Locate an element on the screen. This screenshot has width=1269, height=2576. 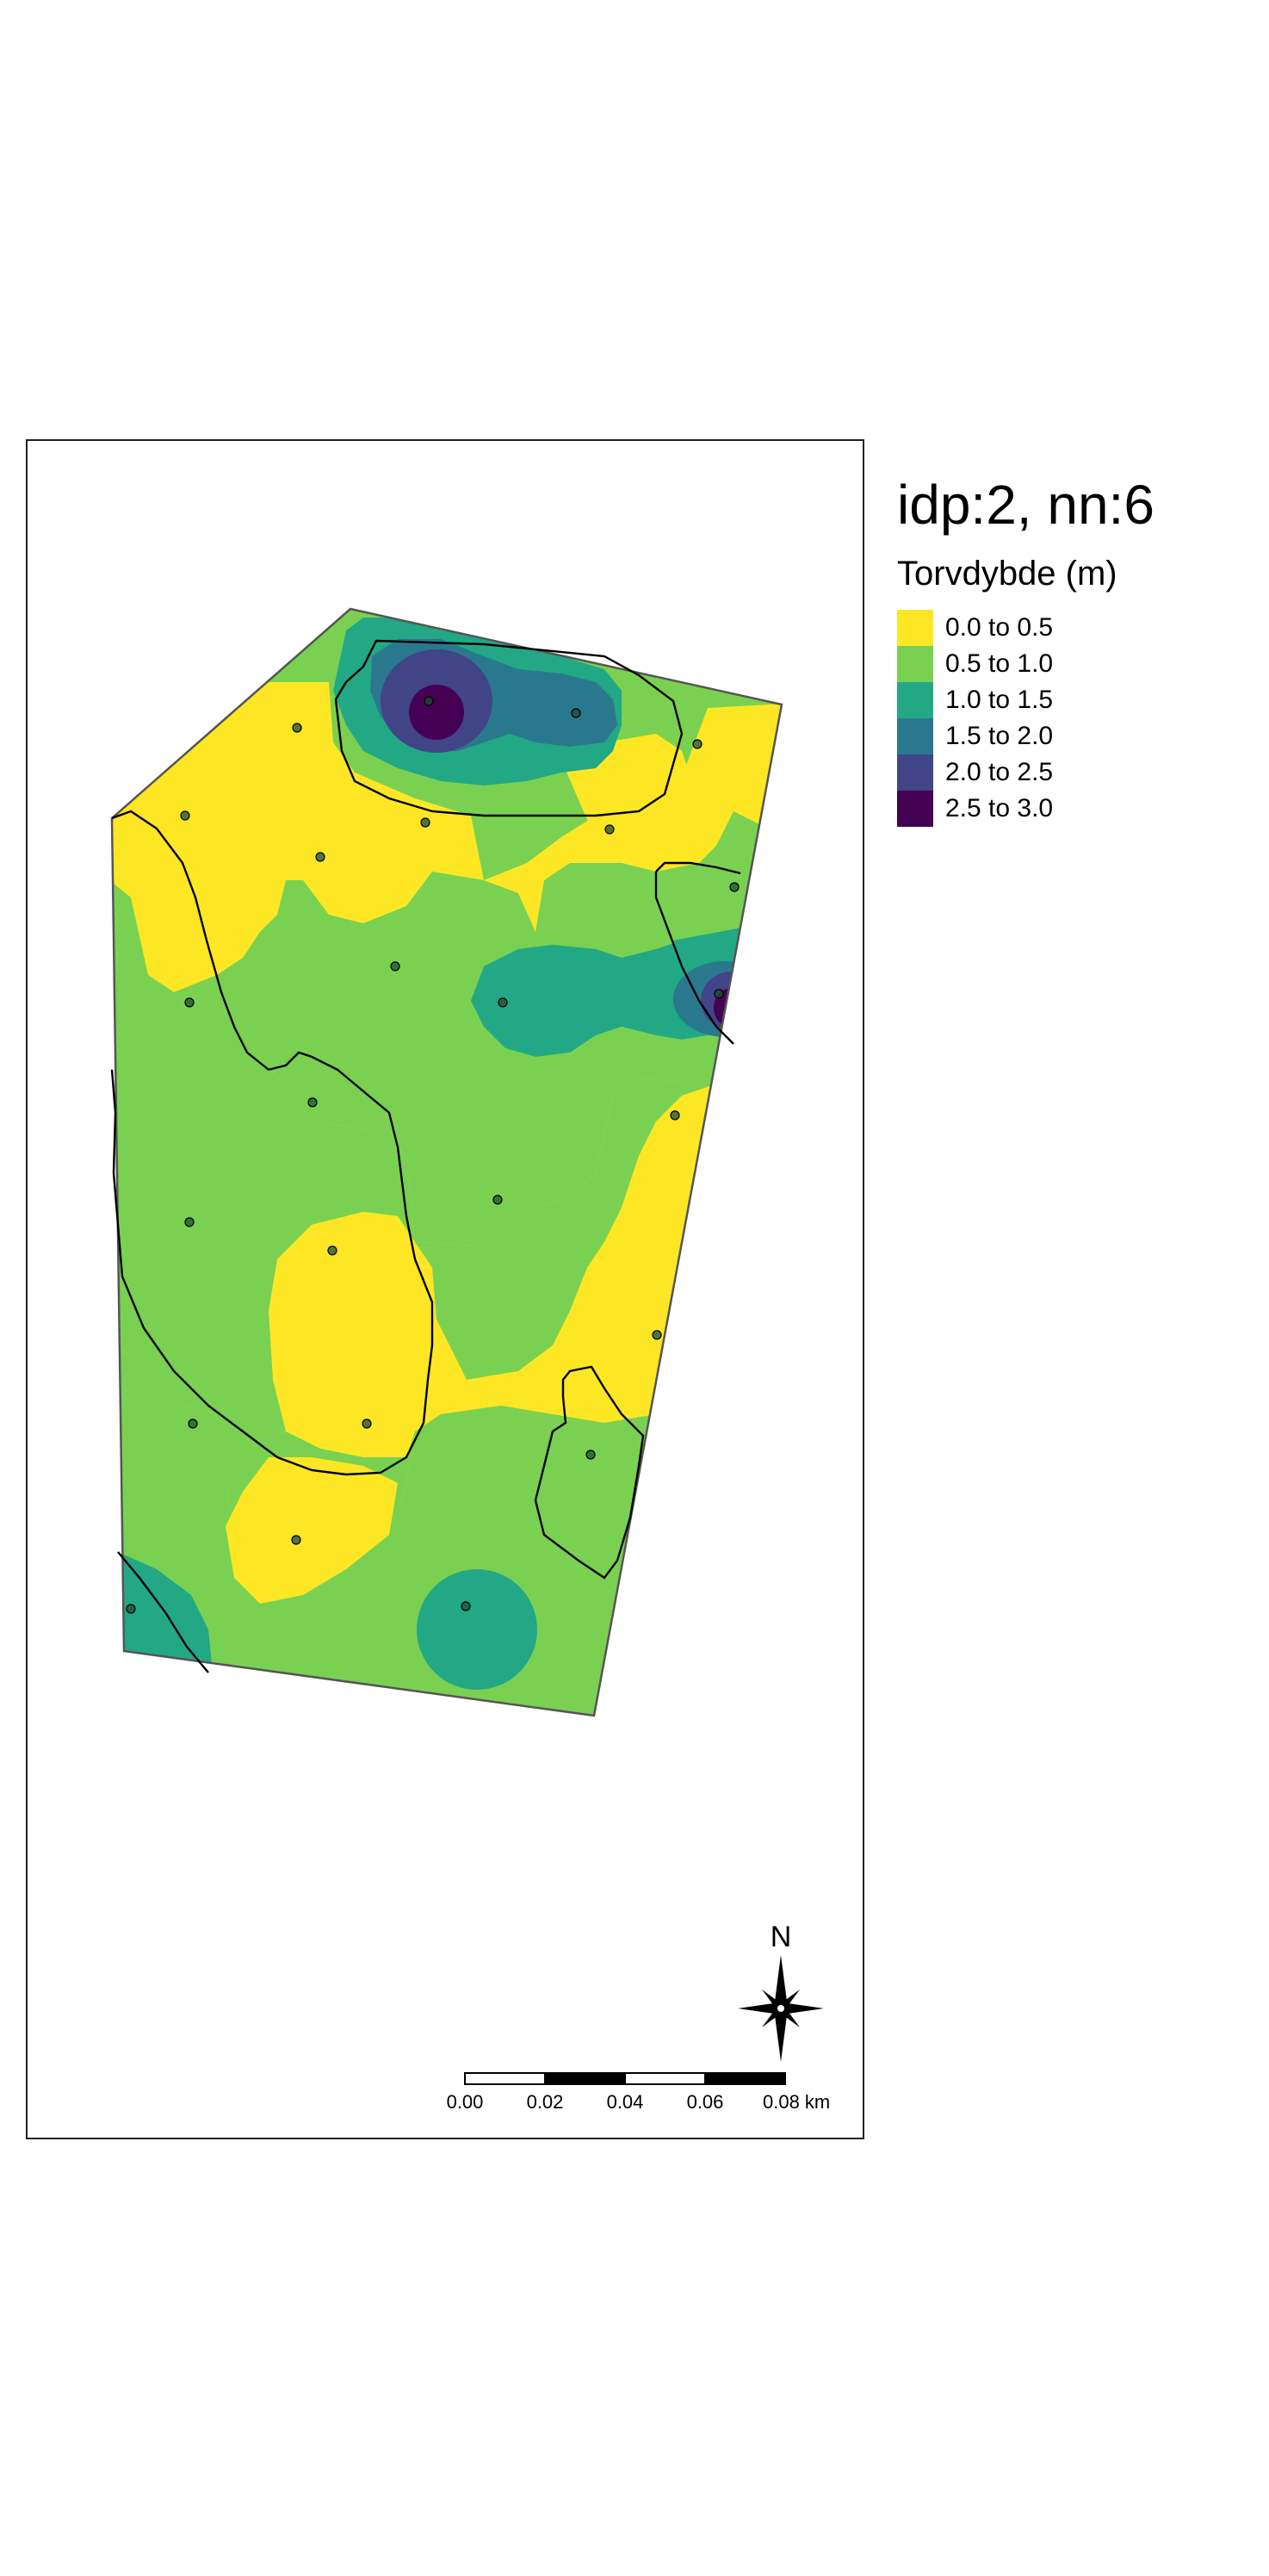
scale-tick-label: 0.02 is located at coordinates (545, 2102).